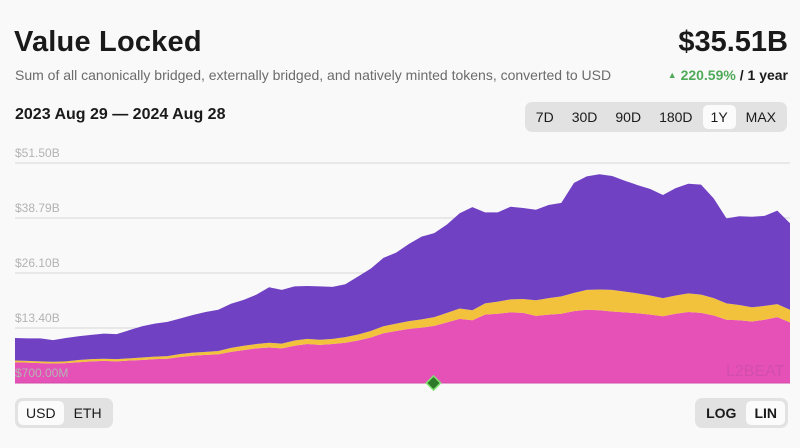 The image size is (800, 448). What do you see at coordinates (755, 371) in the screenshot?
I see `l2beat-watermark: L2BEAT` at bounding box center [755, 371].